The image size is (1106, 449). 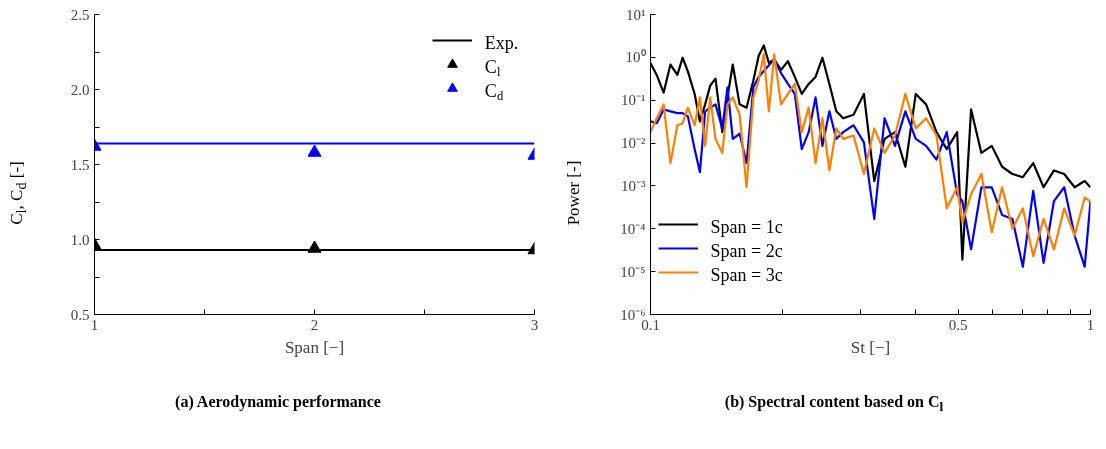 I want to click on x-axis-title: St [−], so click(x=870, y=347).